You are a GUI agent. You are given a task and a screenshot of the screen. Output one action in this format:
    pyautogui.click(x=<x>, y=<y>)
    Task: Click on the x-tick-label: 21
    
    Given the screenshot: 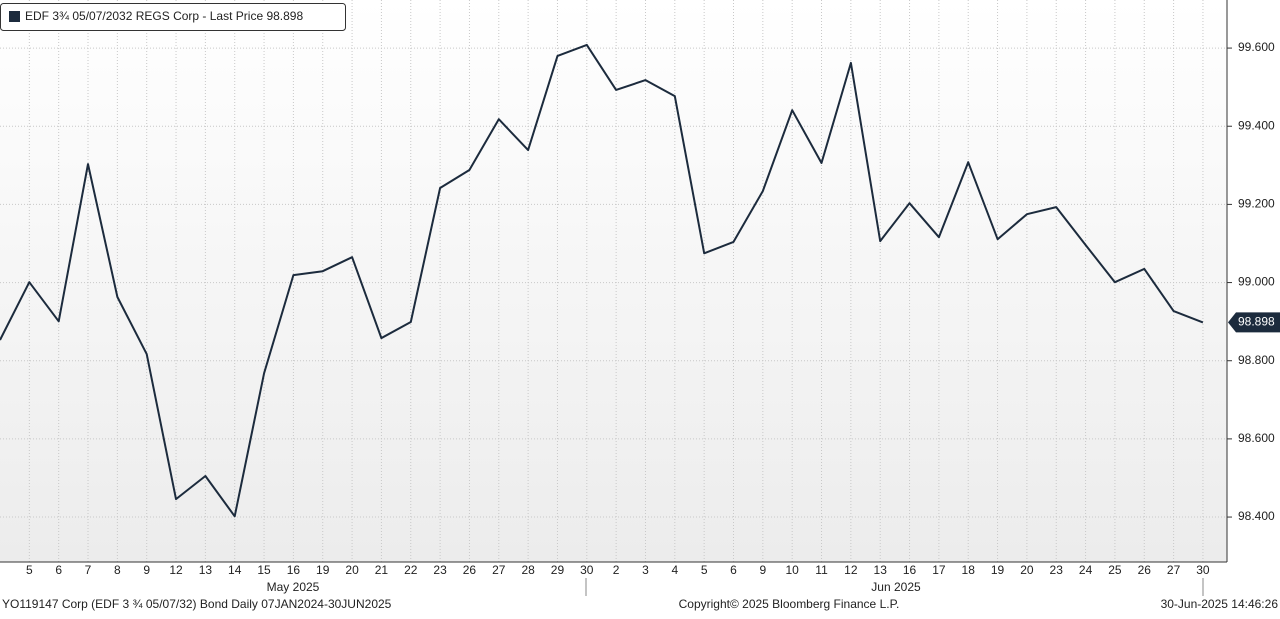 What is the action you would take?
    pyautogui.click(x=382, y=570)
    